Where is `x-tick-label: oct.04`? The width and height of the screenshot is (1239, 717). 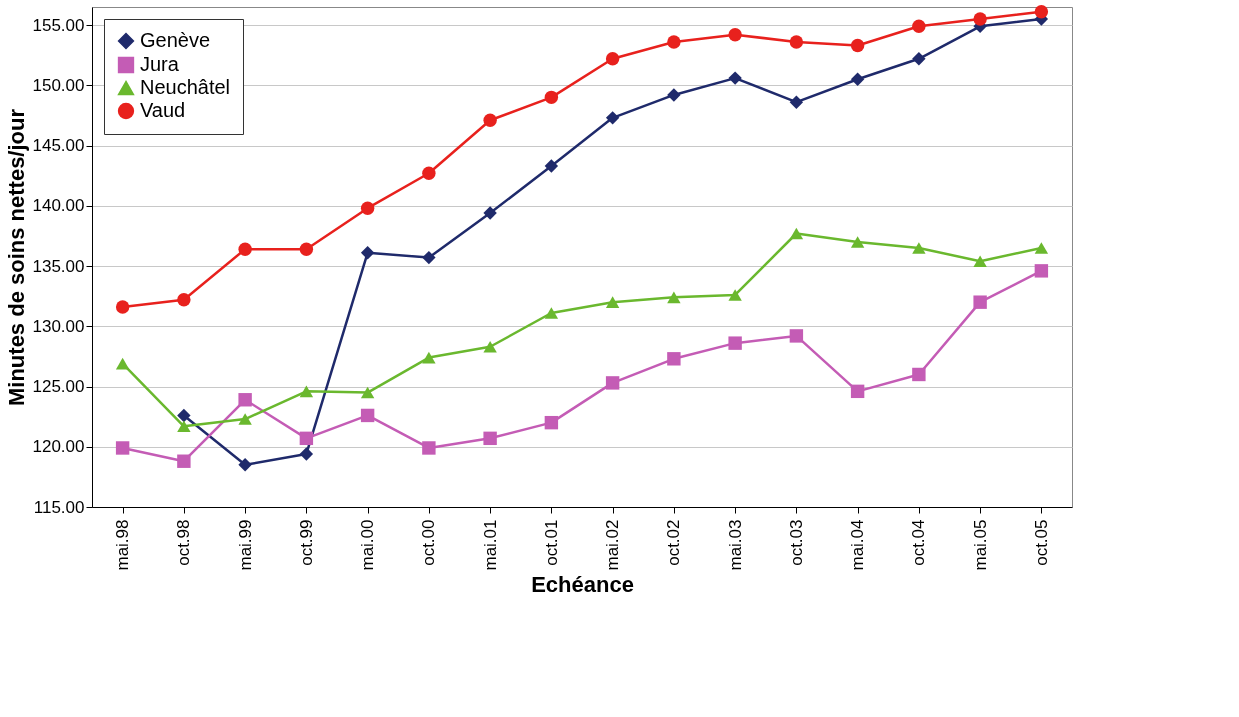 x-tick-label: oct.04 is located at coordinates (919, 542).